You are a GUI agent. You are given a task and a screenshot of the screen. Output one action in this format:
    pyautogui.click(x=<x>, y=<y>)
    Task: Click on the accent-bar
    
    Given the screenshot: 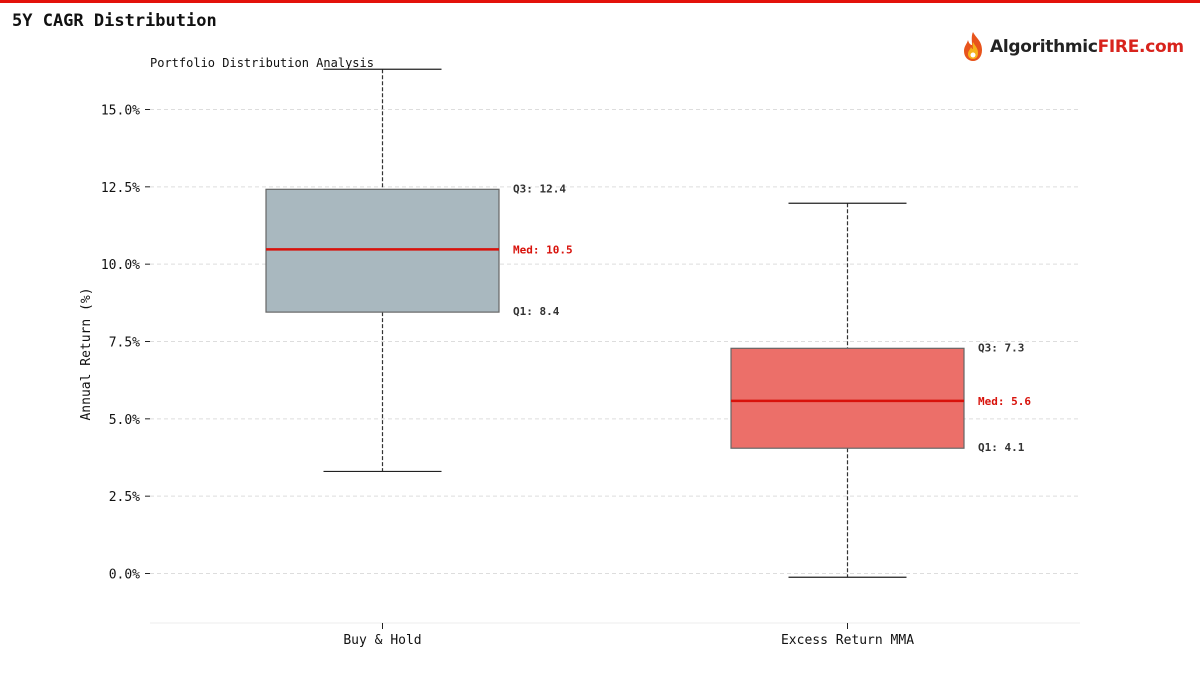 What is the action you would take?
    pyautogui.click(x=600, y=1)
    